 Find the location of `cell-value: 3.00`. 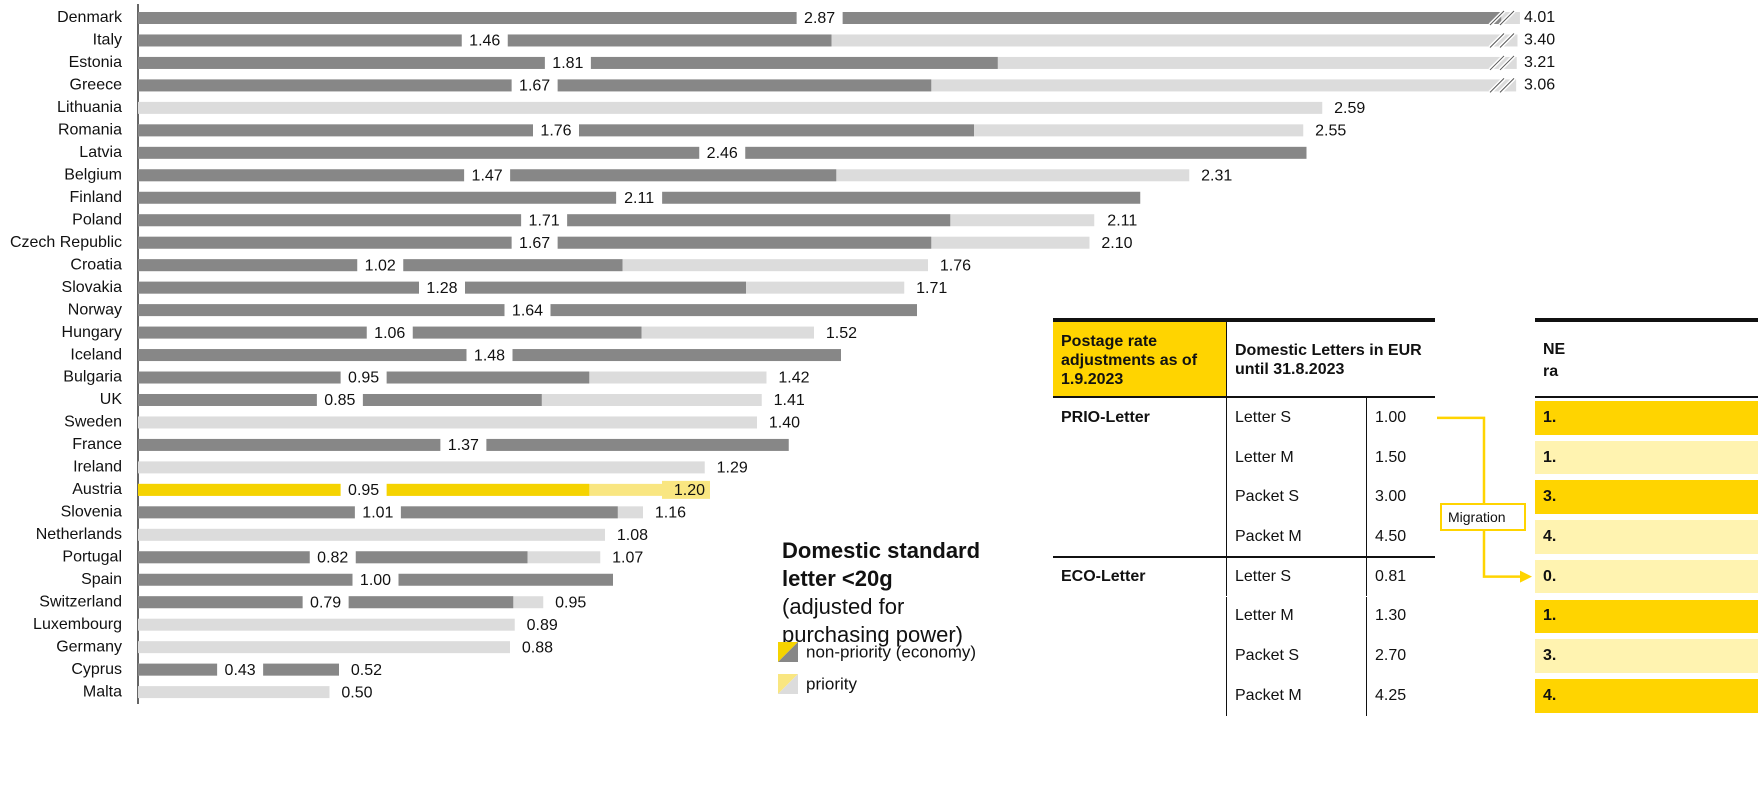

cell-value: 3.00 is located at coordinates (1400, 497).